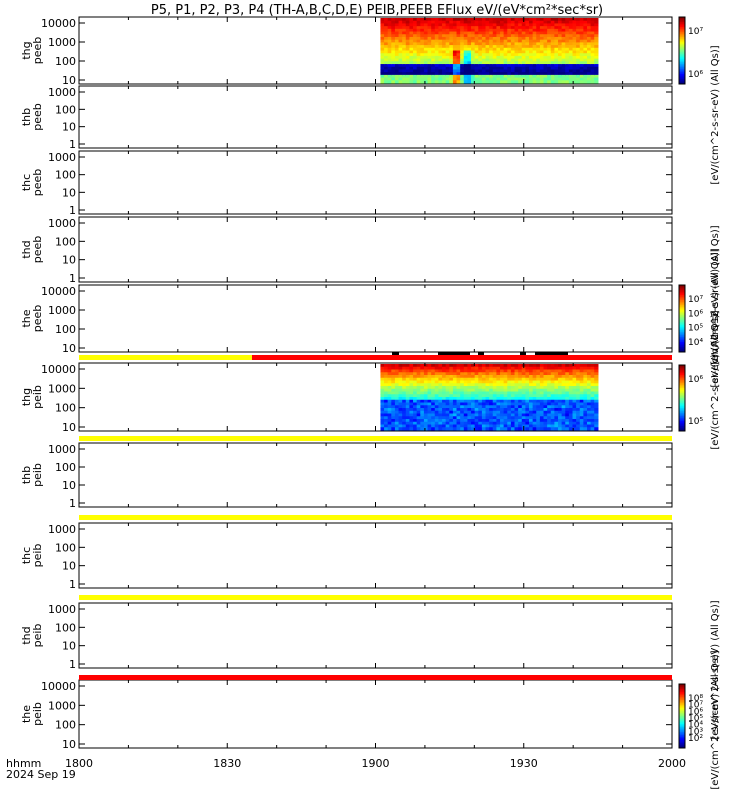 The height and width of the screenshot is (804, 750). What do you see at coordinates (672, 763) in the screenshot?
I see `x-tick-label: 2000` at bounding box center [672, 763].